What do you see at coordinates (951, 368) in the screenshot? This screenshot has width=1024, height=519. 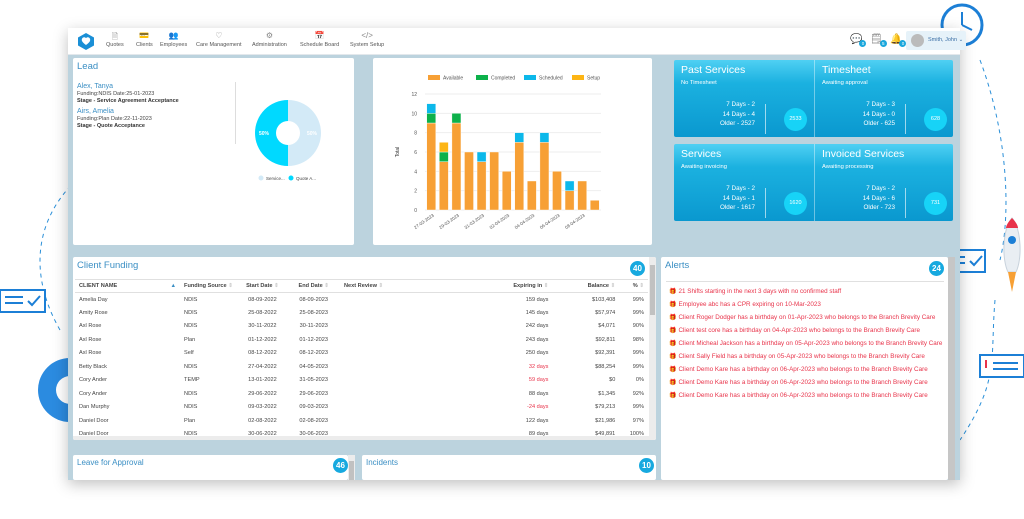 I see `alerts-scrollbar` at bounding box center [951, 368].